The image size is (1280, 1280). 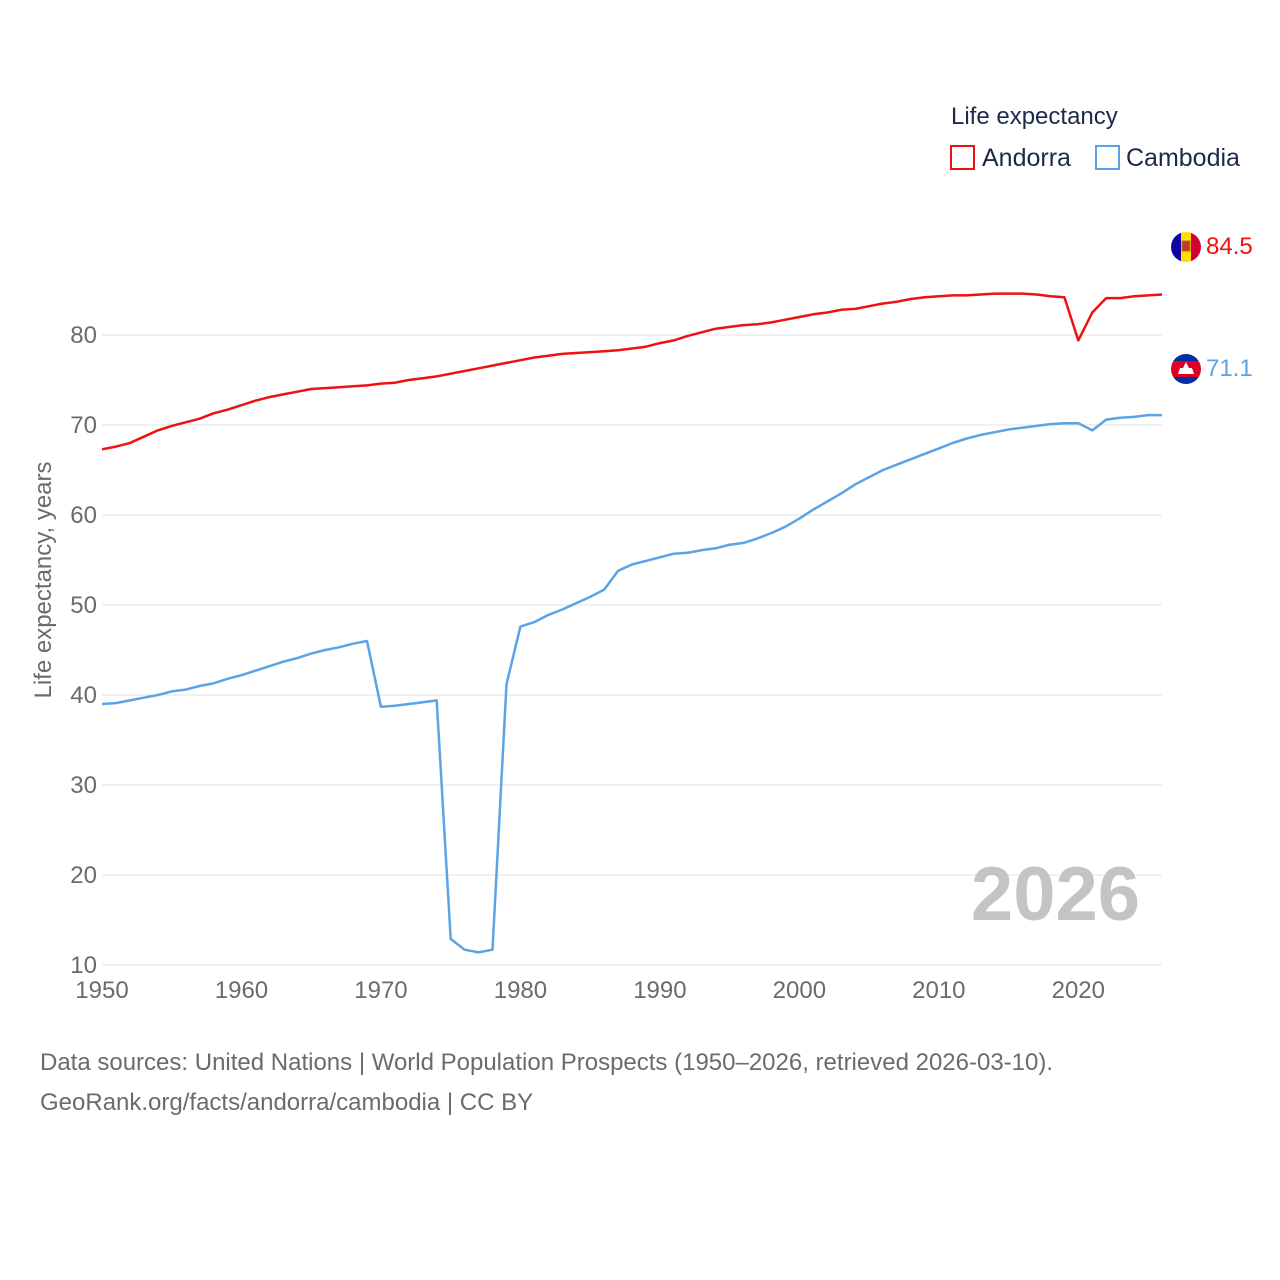 I want to click on legend-label-andorra: Andorra, so click(x=1026, y=158).